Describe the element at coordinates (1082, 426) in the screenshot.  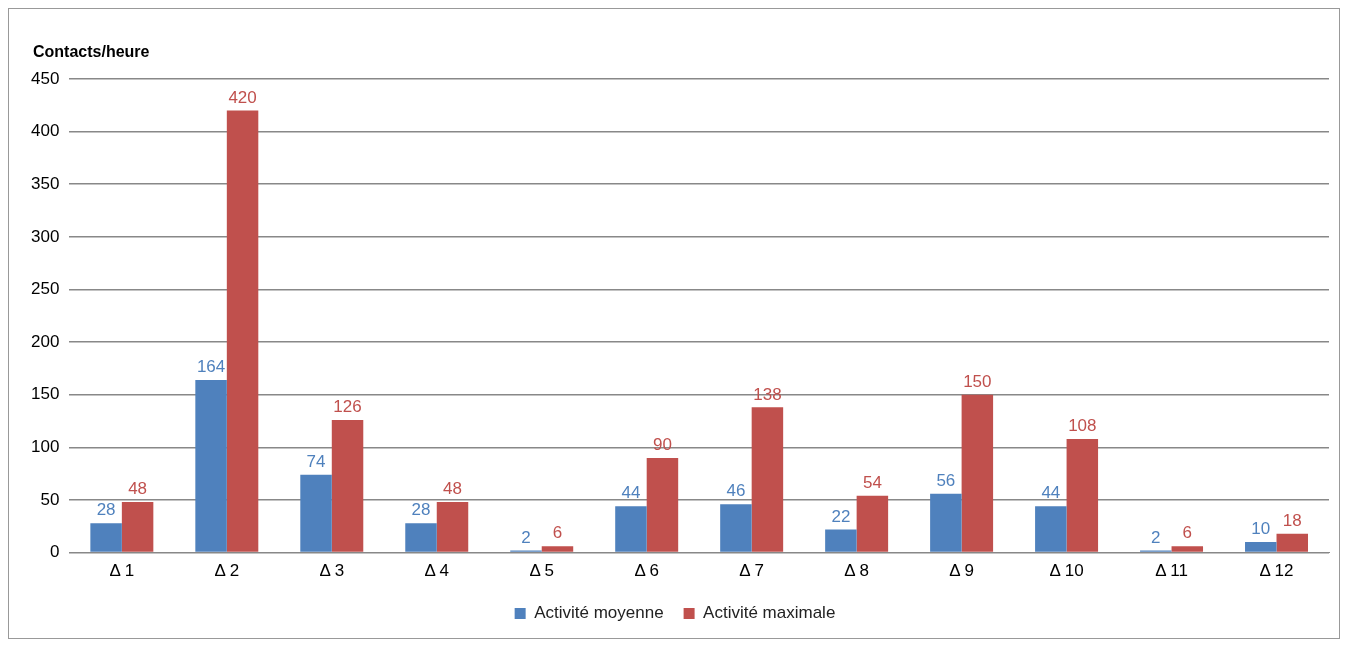
I see `data-label: 108` at that location.